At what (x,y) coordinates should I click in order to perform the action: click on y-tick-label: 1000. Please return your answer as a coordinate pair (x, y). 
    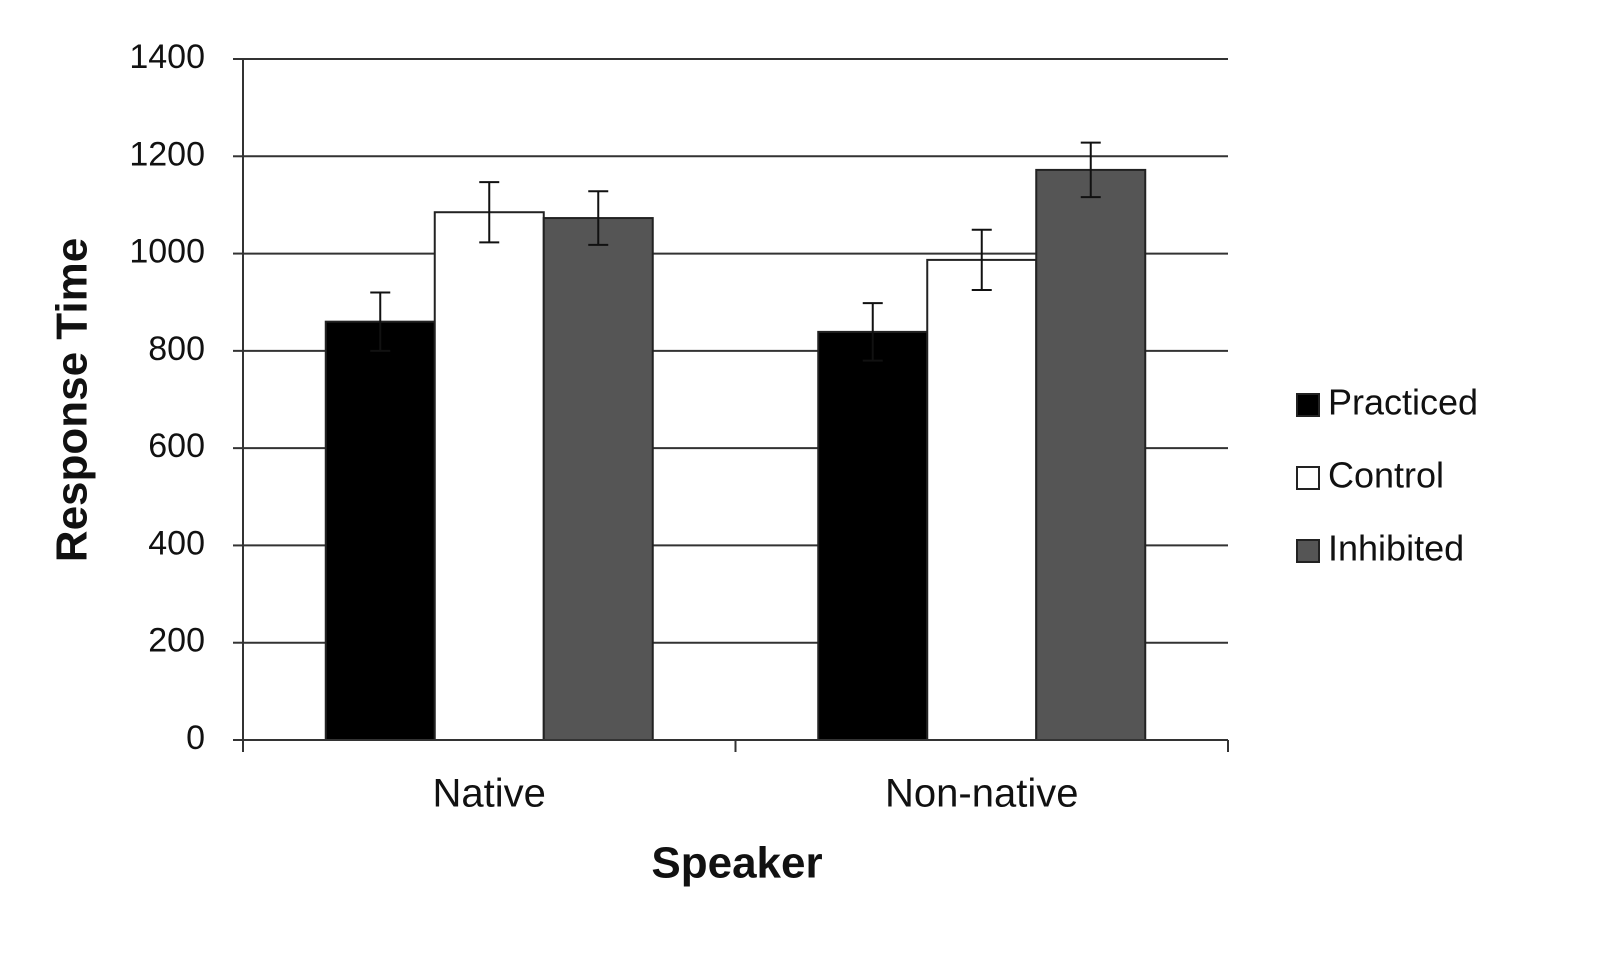
    Looking at the image, I should click on (167, 252).